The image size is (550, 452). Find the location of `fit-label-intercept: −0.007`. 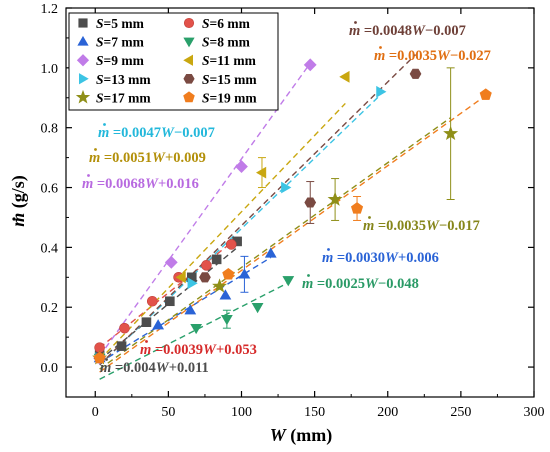

fit-label-intercept: −0.007 is located at coordinates (445, 31).